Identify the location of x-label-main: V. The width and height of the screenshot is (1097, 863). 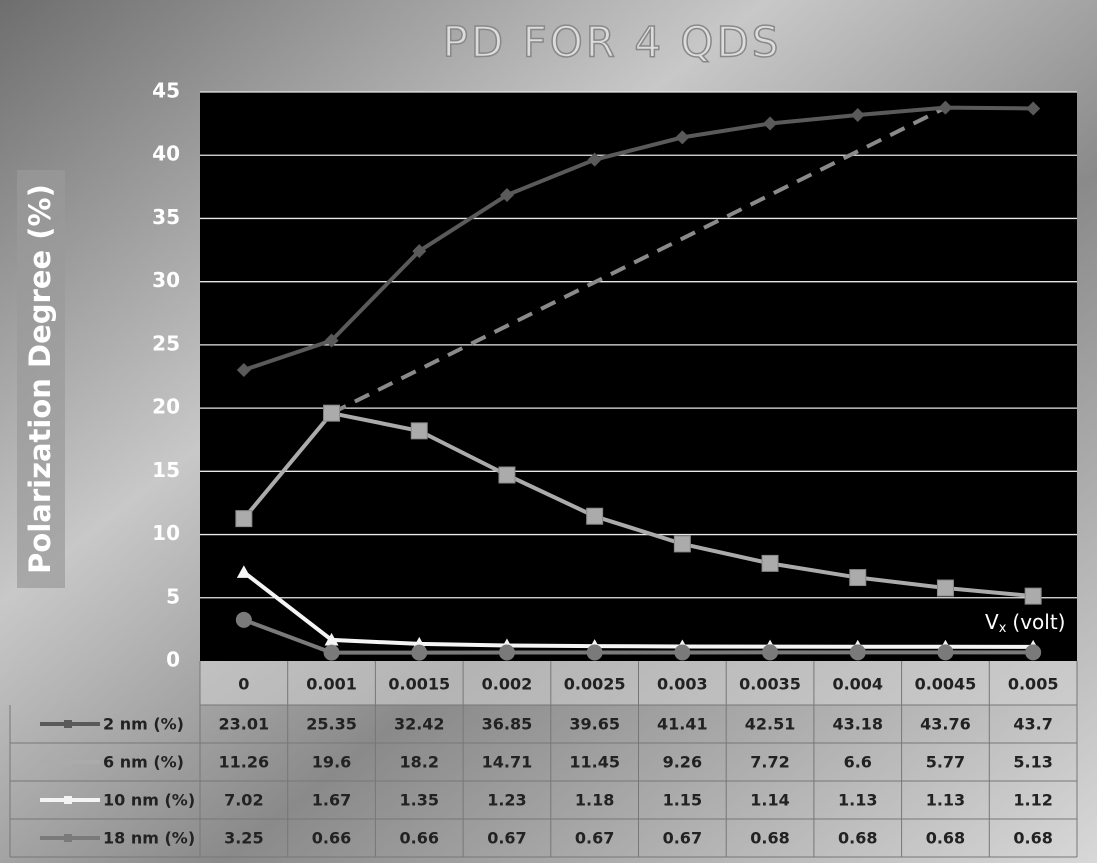
(992, 622).